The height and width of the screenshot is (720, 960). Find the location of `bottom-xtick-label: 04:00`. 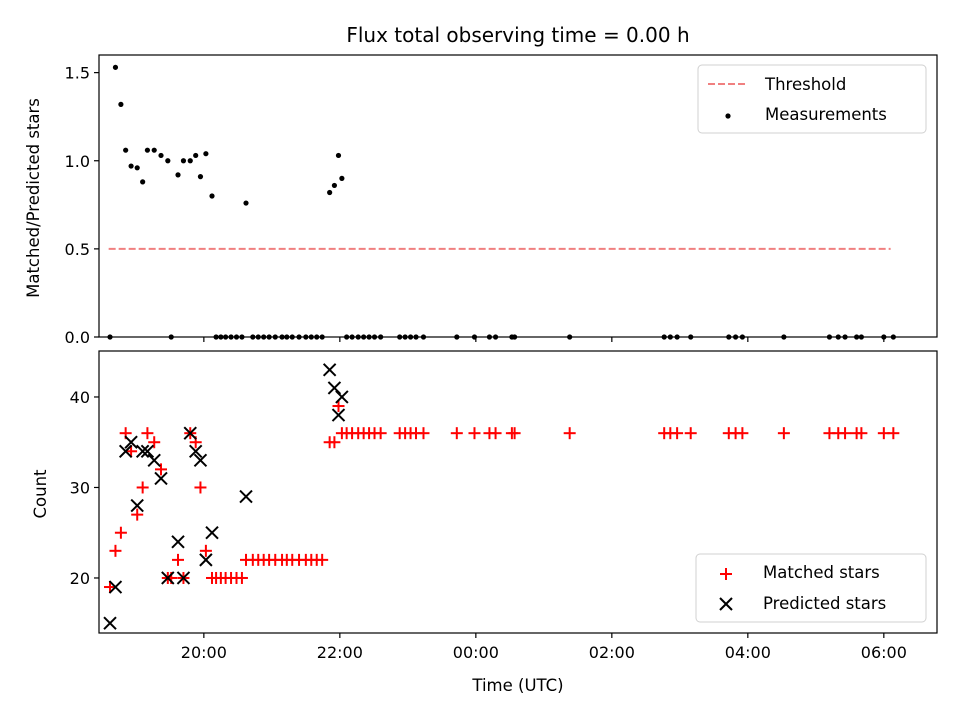

bottom-xtick-label: 04:00 is located at coordinates (748, 652).